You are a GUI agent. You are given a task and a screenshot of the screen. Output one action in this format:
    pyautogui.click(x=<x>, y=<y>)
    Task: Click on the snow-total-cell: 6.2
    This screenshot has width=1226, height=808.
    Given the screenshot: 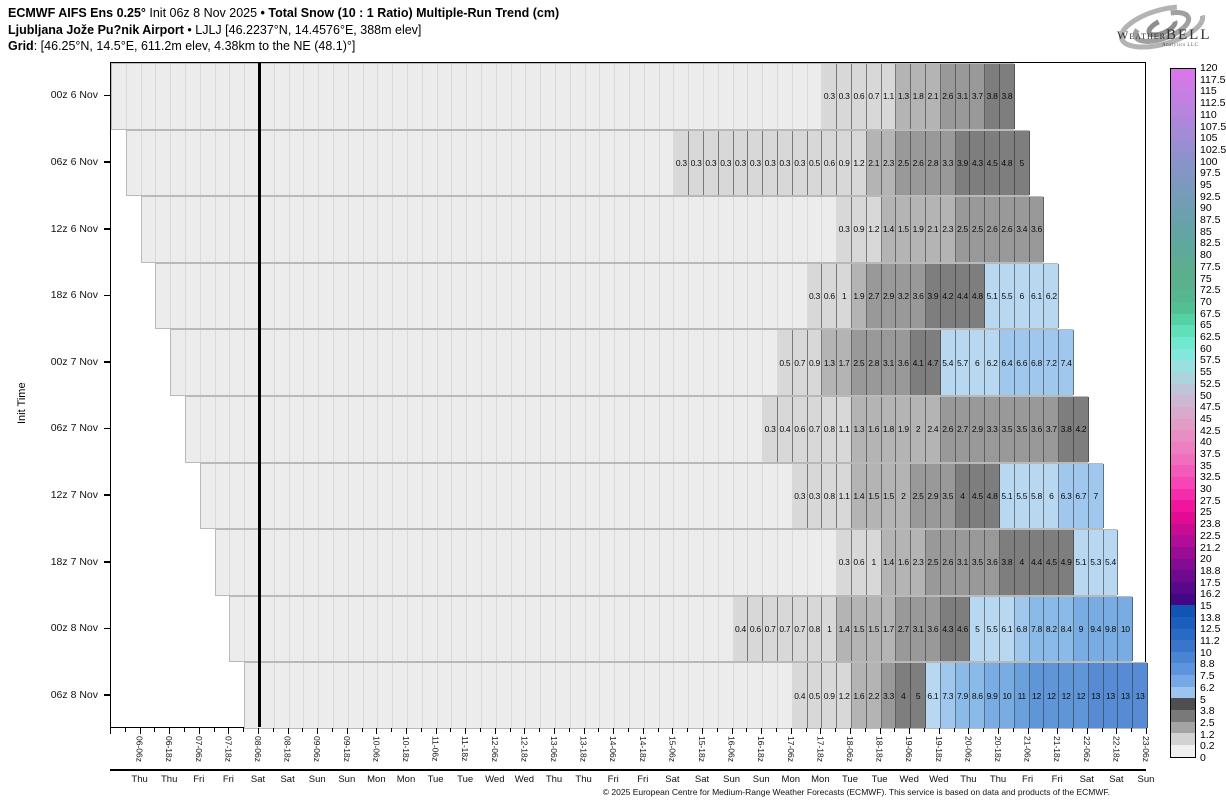 What is the action you would take?
    pyautogui.click(x=992, y=362)
    